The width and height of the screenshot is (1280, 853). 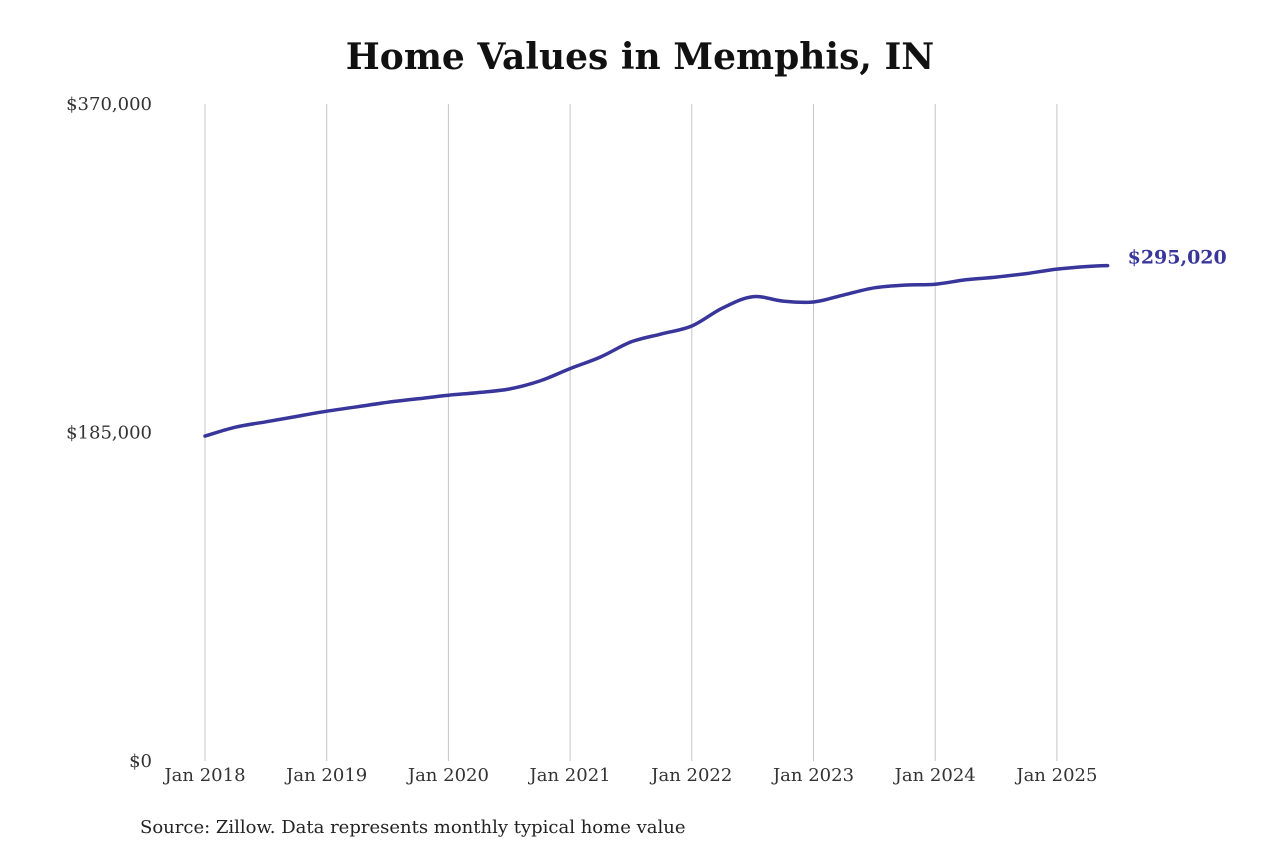 I want to click on end-value-label: $295,020, so click(x=1177, y=258).